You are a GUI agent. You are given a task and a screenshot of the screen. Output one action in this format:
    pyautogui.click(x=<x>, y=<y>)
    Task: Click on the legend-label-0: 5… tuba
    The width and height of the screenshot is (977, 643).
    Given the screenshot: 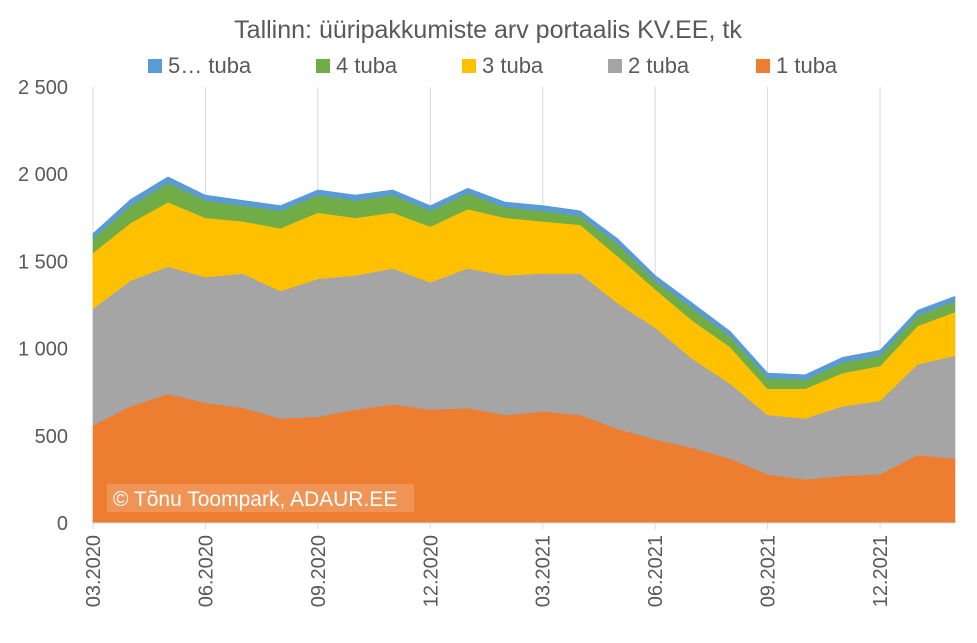 What is the action you would take?
    pyautogui.click(x=210, y=65)
    